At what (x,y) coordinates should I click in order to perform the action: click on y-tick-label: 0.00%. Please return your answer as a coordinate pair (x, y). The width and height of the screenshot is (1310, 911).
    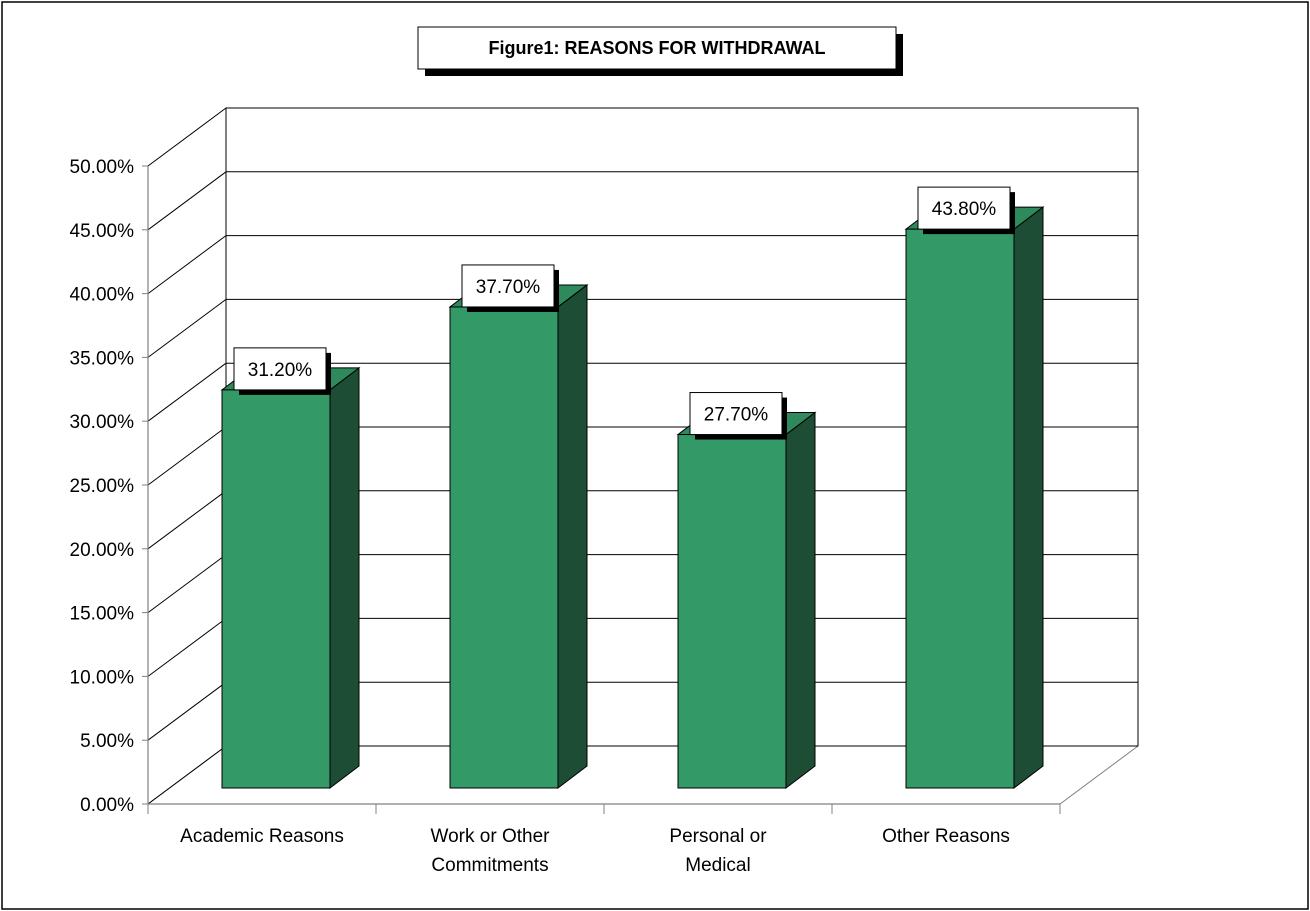
    Looking at the image, I should click on (107, 805).